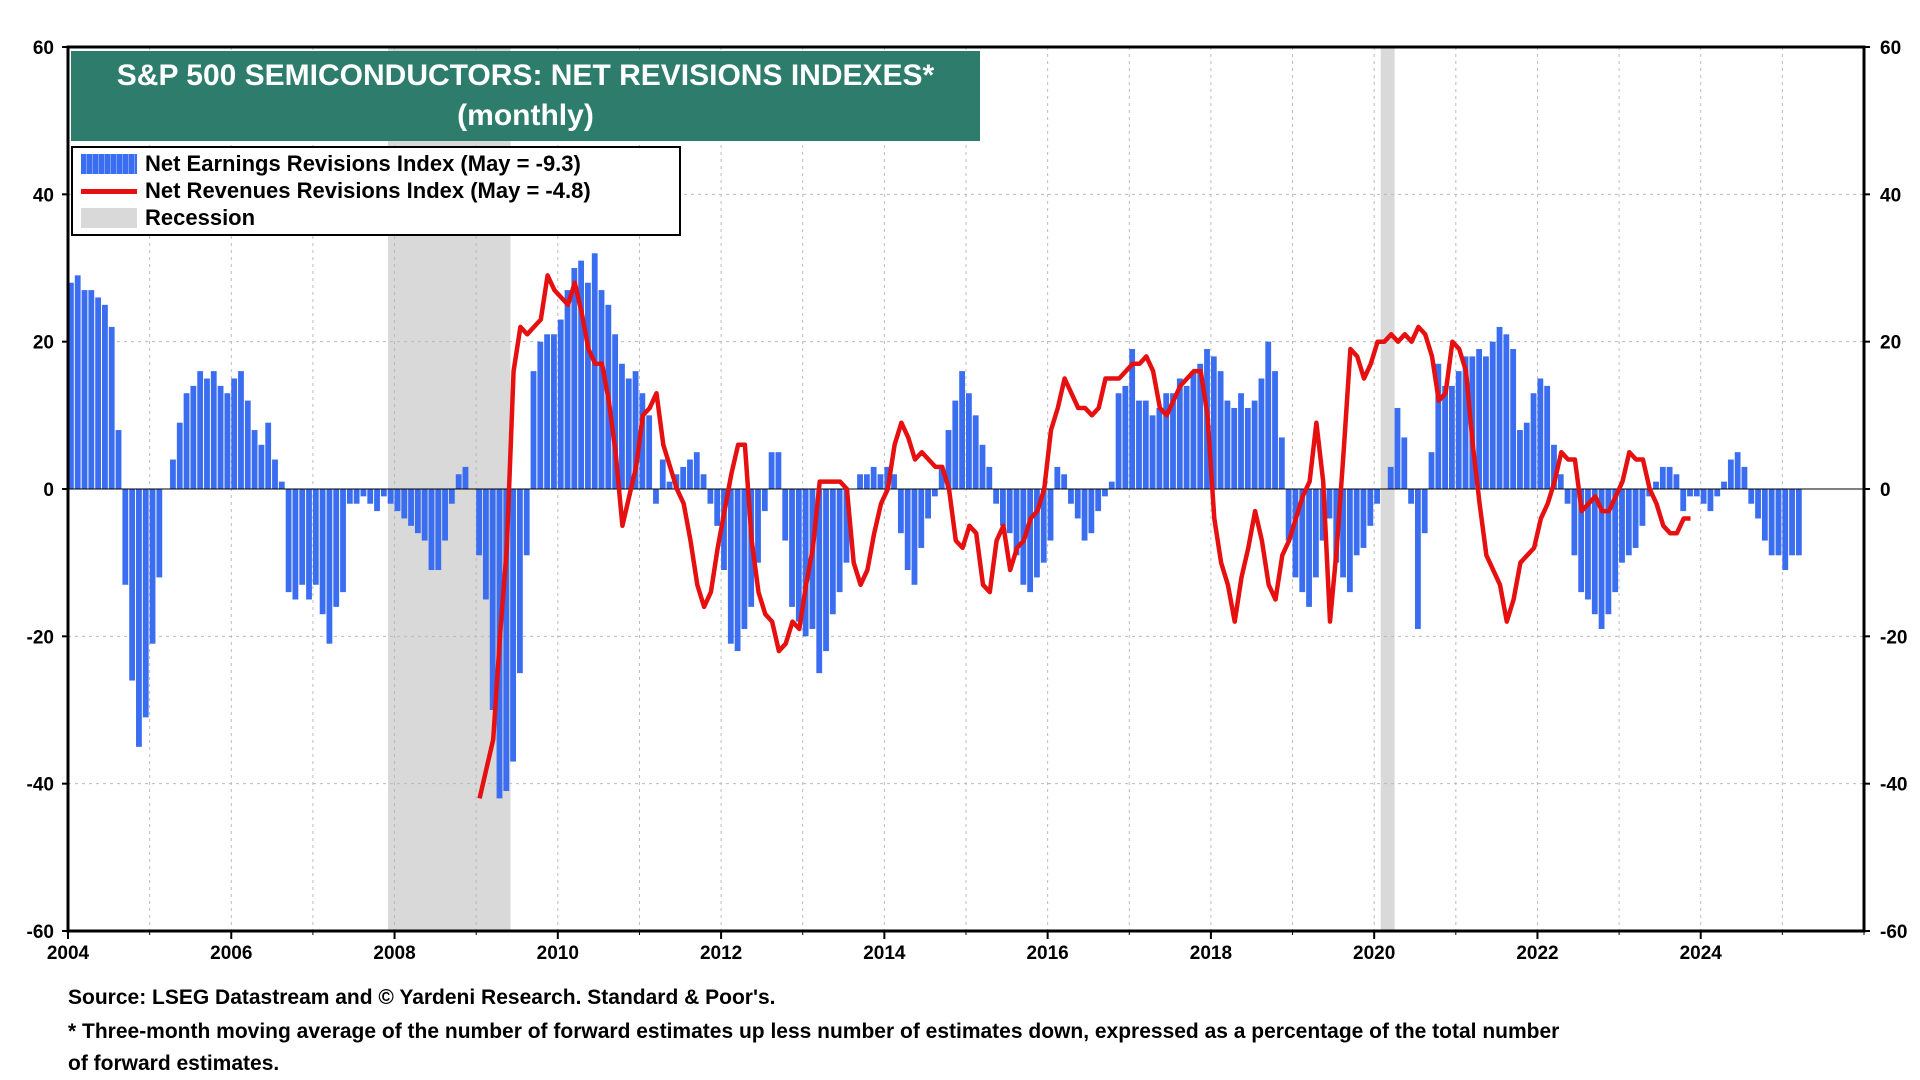  What do you see at coordinates (1890, 195) in the screenshot?
I see `y-tick-label-right: 40` at bounding box center [1890, 195].